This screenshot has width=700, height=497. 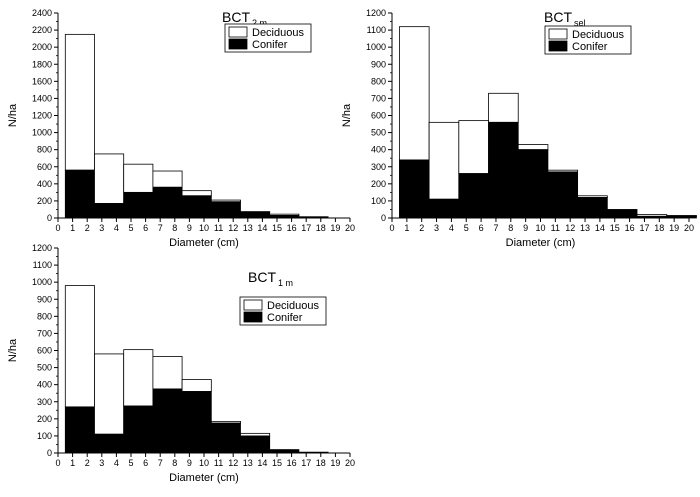 I want to click on legend-label-conifer: Conifer, so click(x=590, y=47).